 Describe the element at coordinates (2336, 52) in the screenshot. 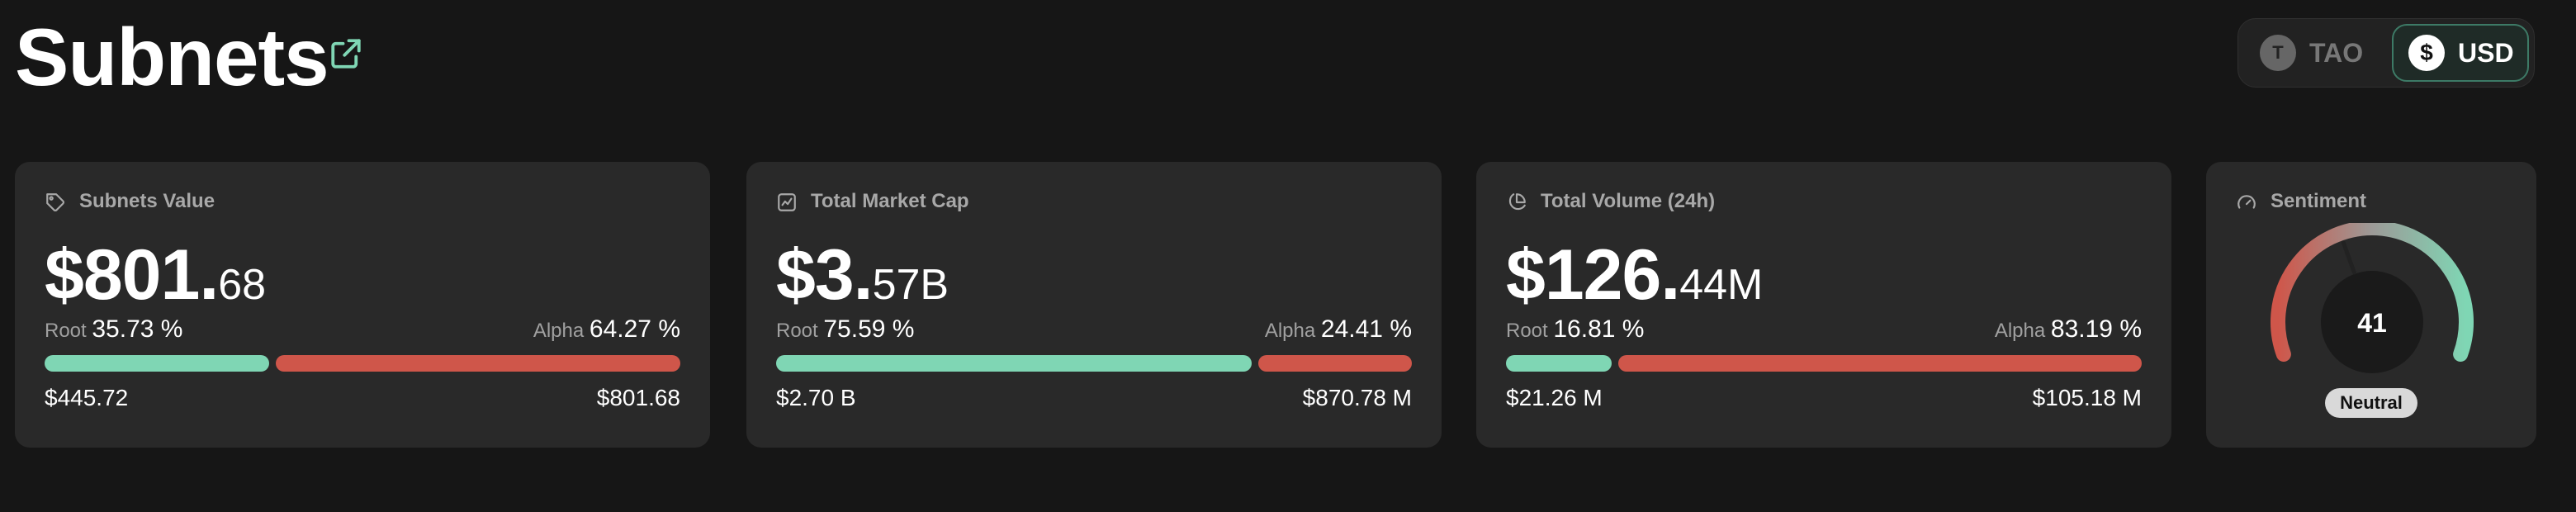

I see `currency-option-label: TAO` at that location.